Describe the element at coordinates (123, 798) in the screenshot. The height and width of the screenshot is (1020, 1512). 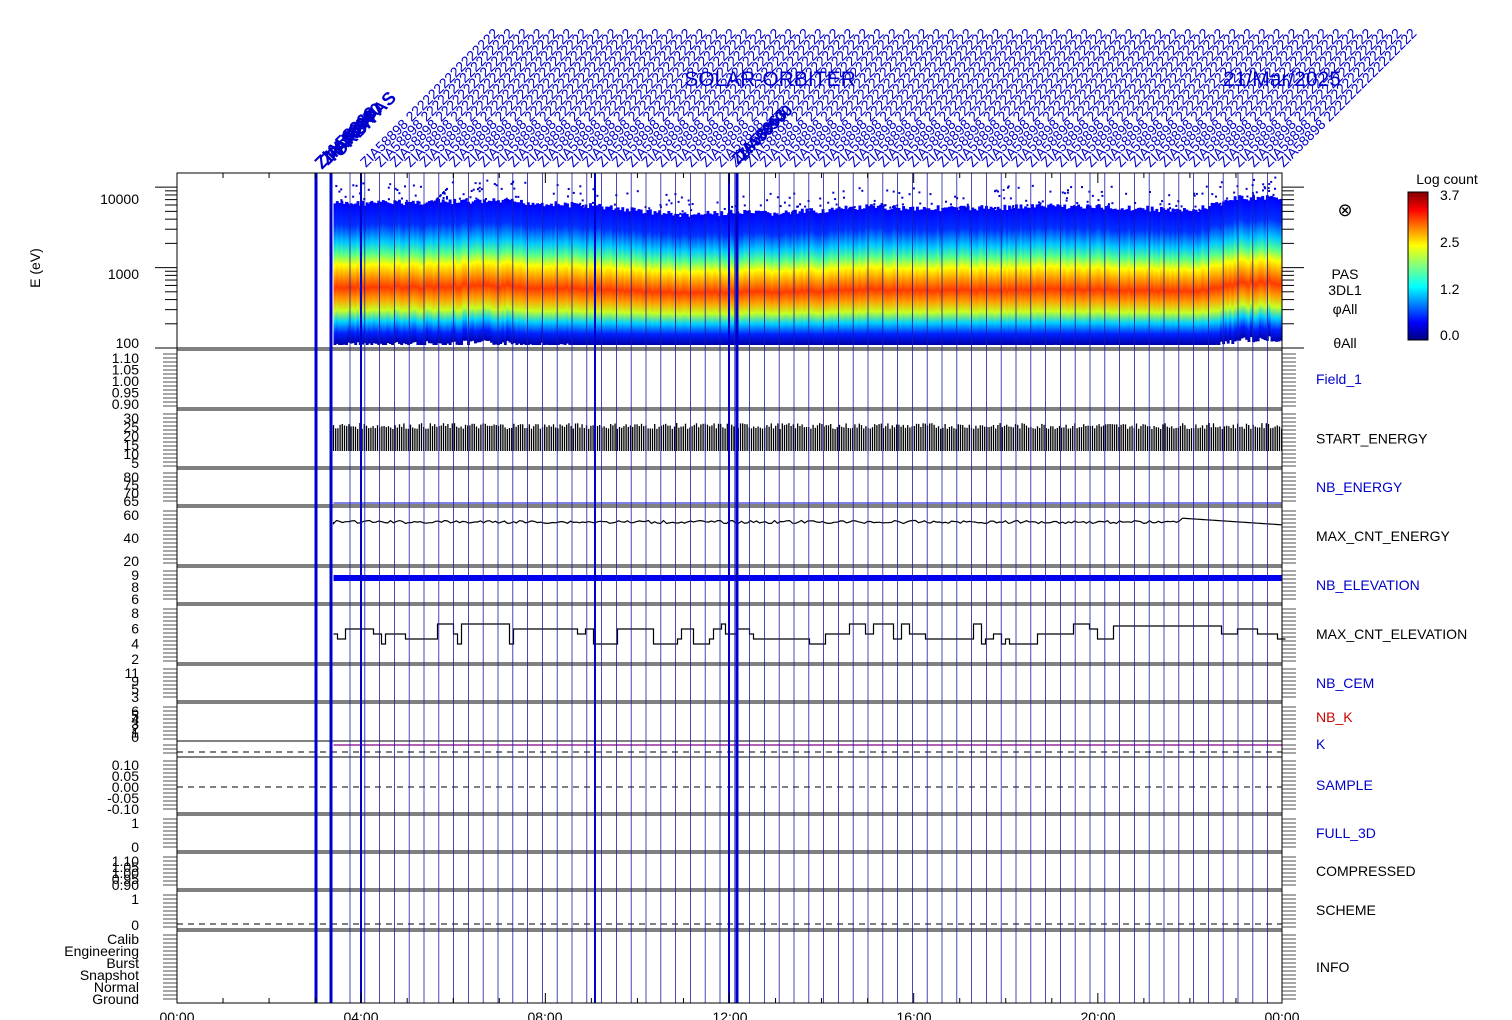
I see `panel-tick-label: -0.05` at that location.